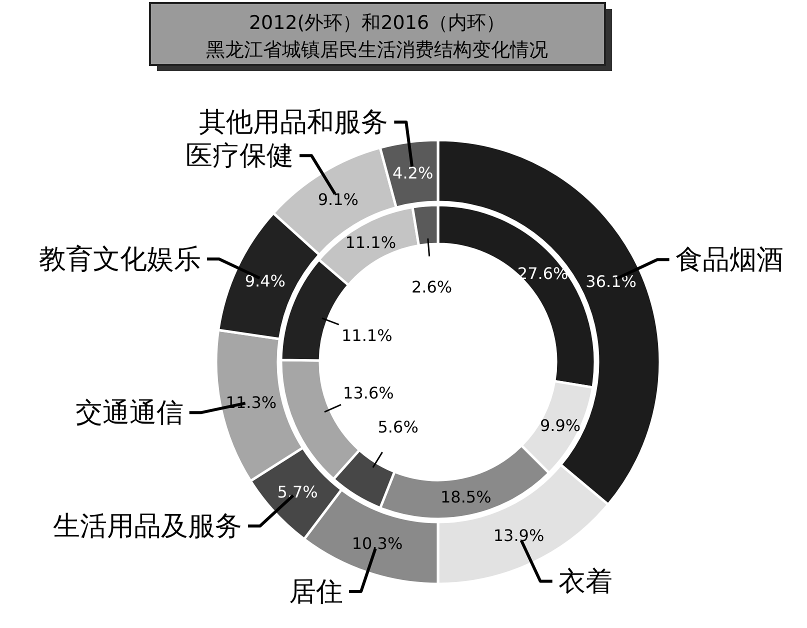  Describe the element at coordinates (560, 425) in the screenshot. I see `data-label: 9.9%` at that location.